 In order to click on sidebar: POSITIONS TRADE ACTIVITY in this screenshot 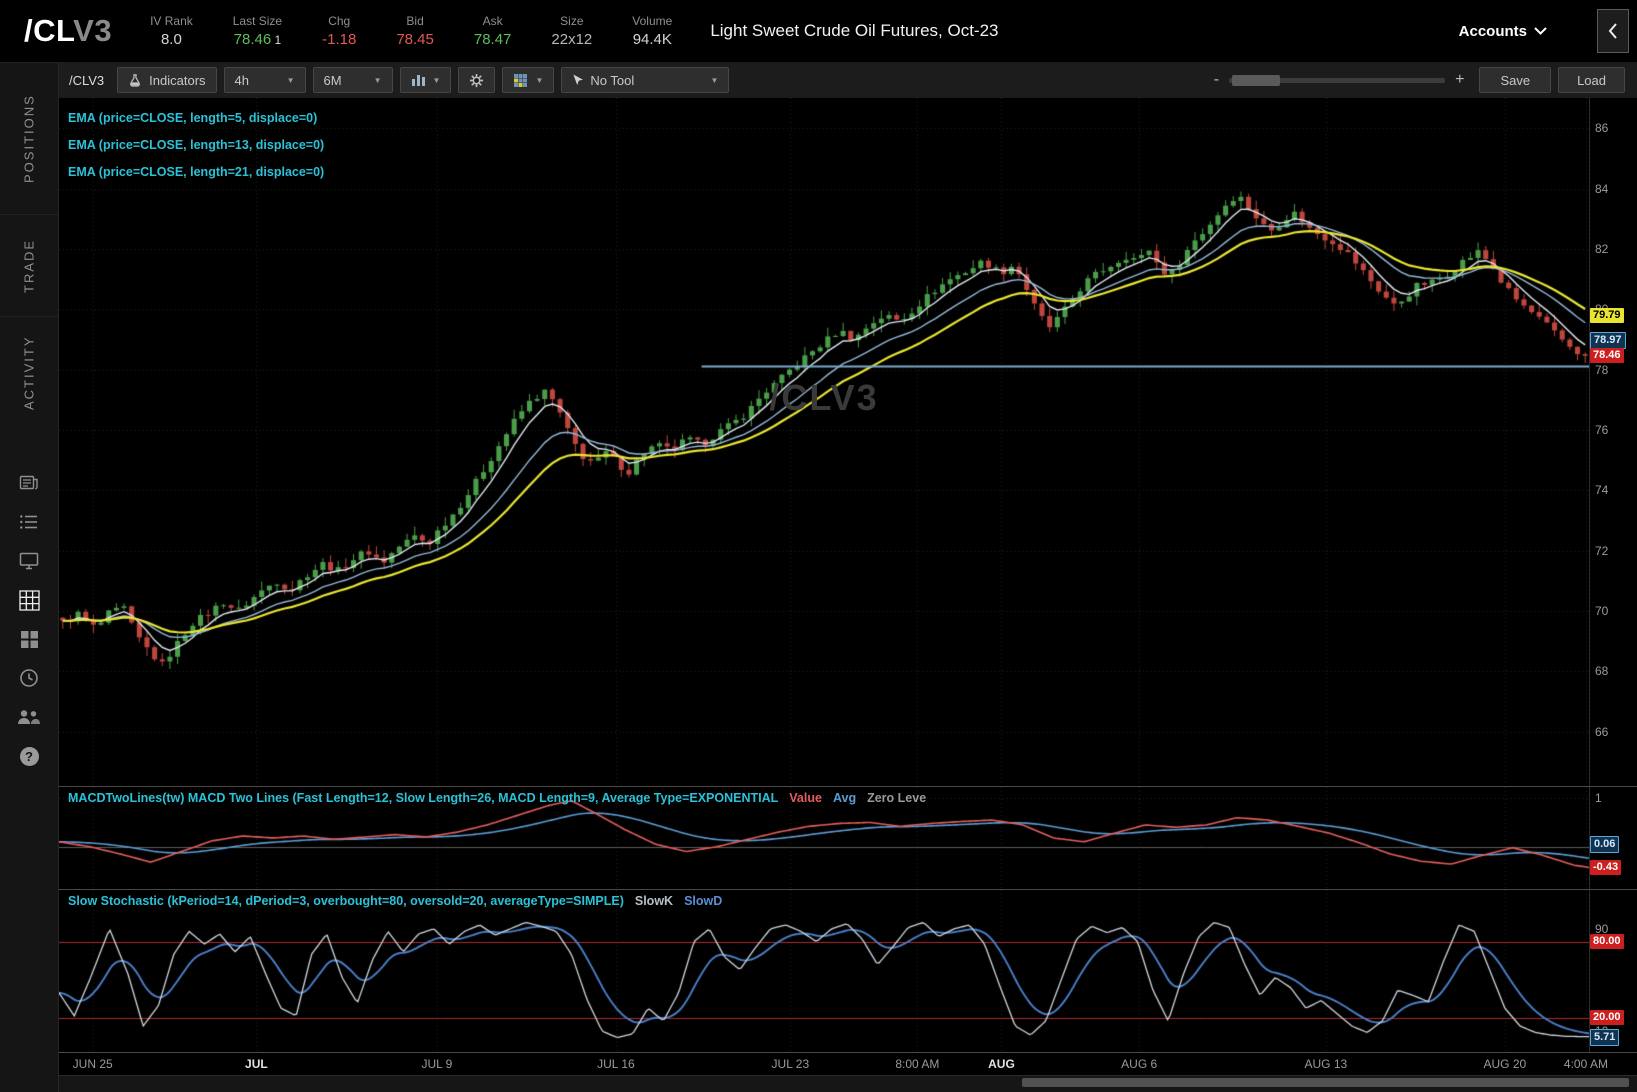, I will do `click(29, 577)`.